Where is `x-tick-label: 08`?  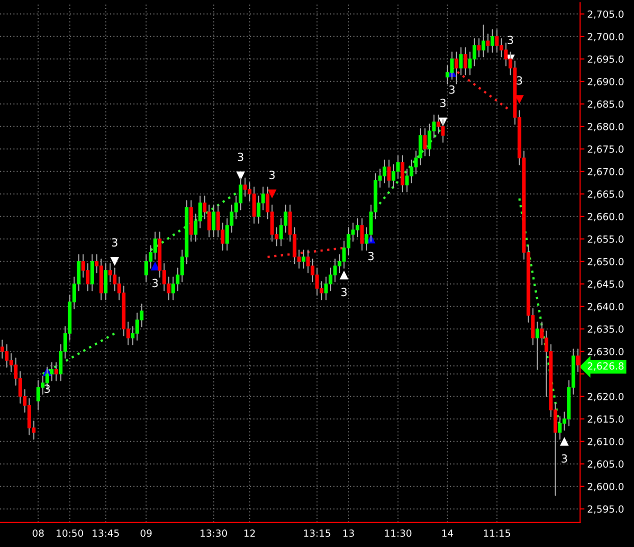 x-tick-label: 08 is located at coordinates (38, 533).